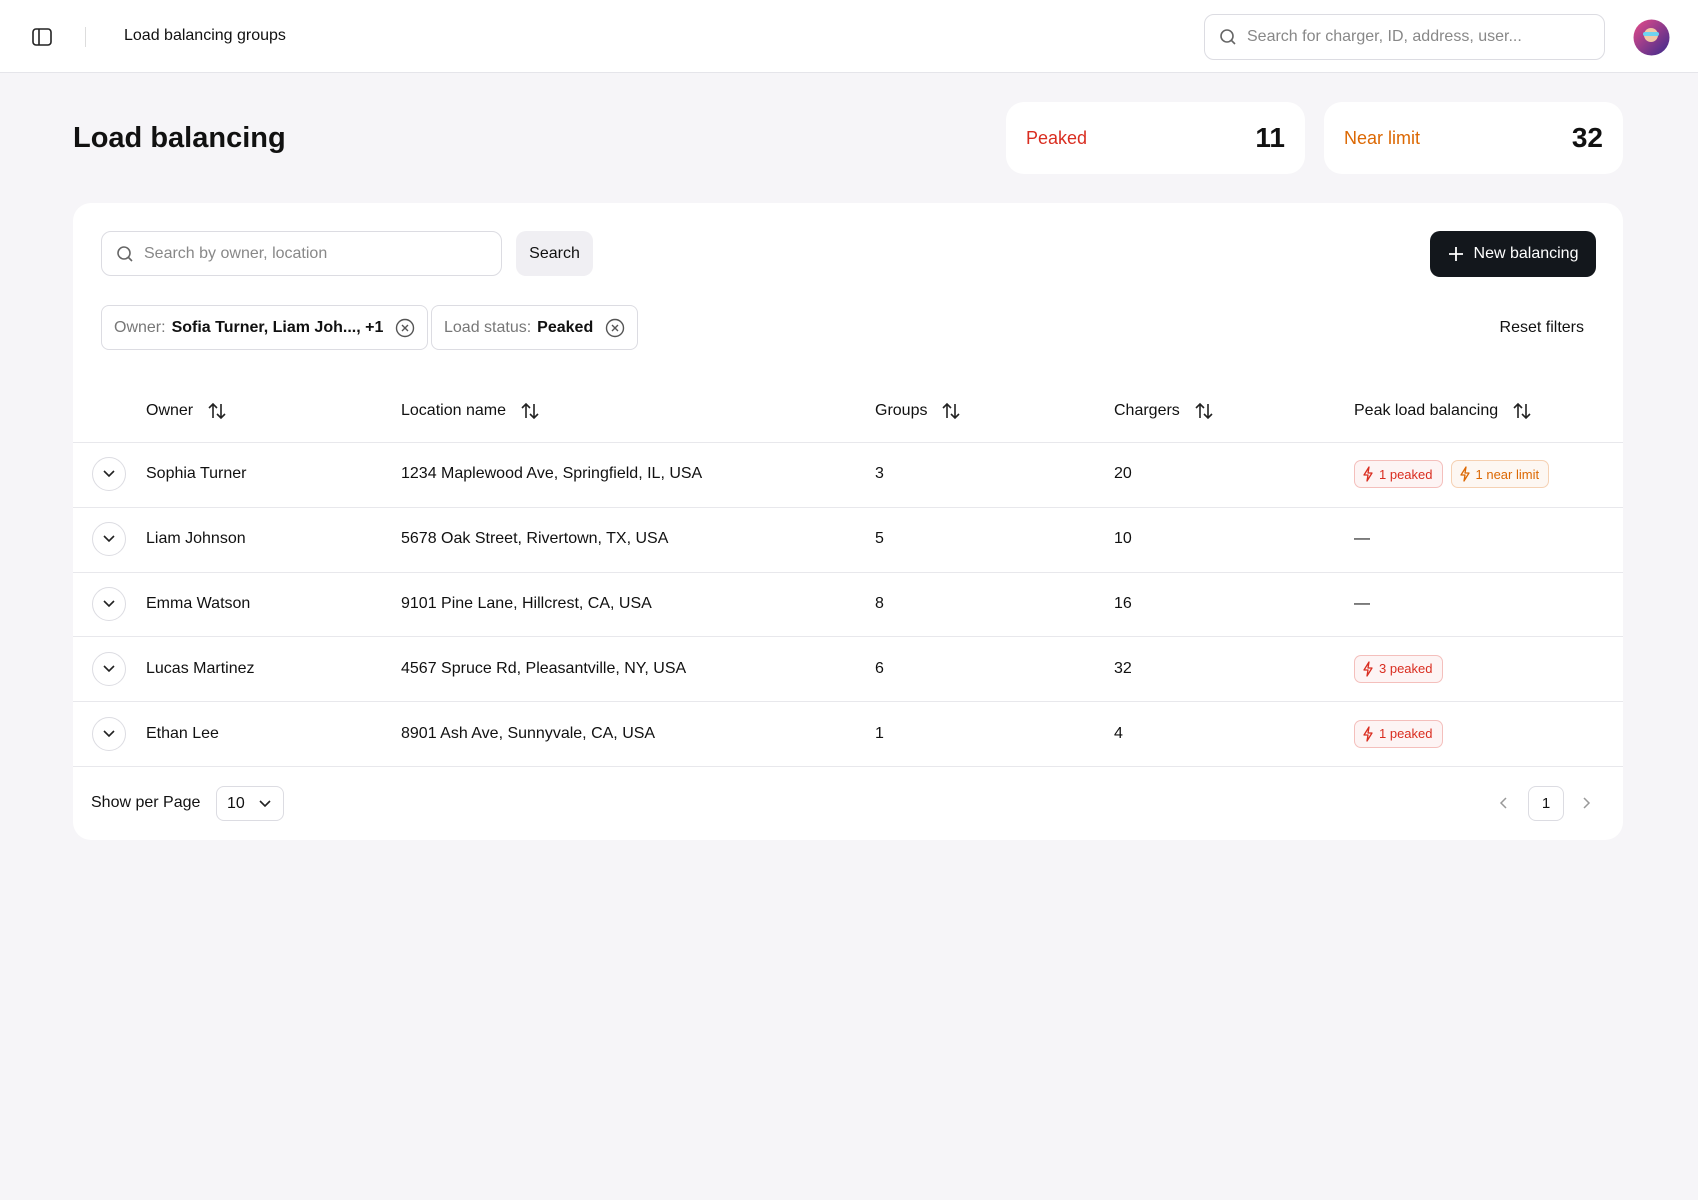  What do you see at coordinates (528, 733) in the screenshot?
I see `location-cell: 8901 Ash Ave, Sunnyvale, CA, USA` at bounding box center [528, 733].